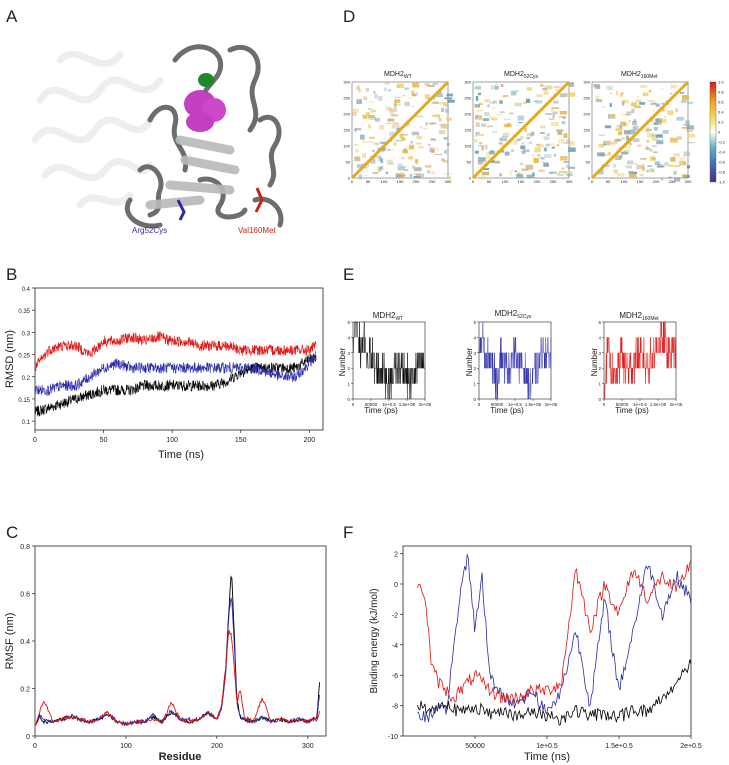  What do you see at coordinates (474, 368) in the screenshot?
I see `e-ytick: 2` at bounding box center [474, 368].